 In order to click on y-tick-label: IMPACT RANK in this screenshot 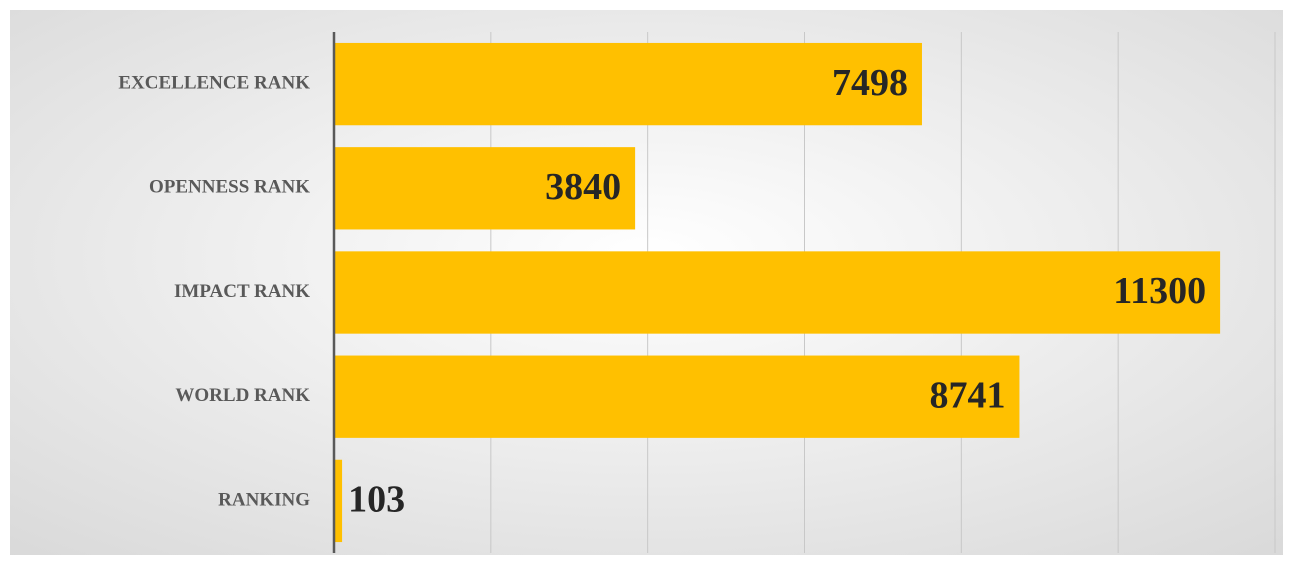, I will do `click(242, 291)`.